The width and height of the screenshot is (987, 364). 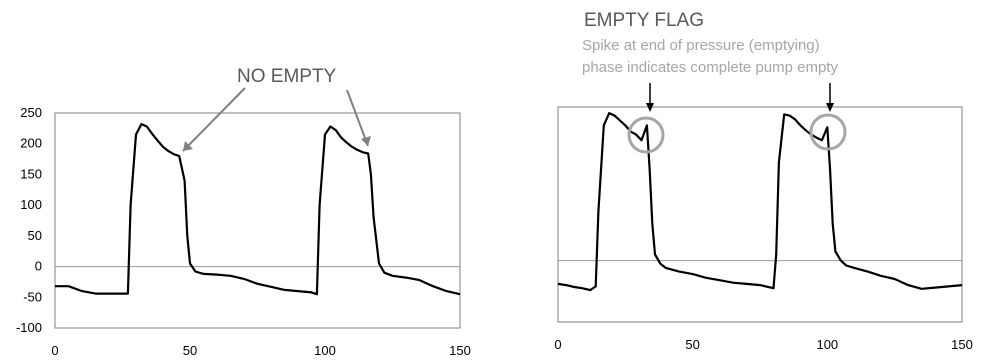 I want to click on no-empty-annotation: NO EMPTY, so click(x=276, y=109).